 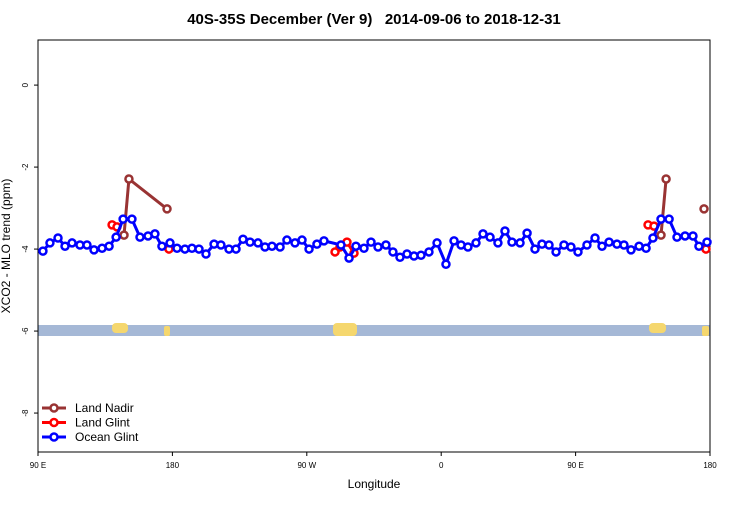 I want to click on x-tick-label: 90 W, so click(x=306, y=465).